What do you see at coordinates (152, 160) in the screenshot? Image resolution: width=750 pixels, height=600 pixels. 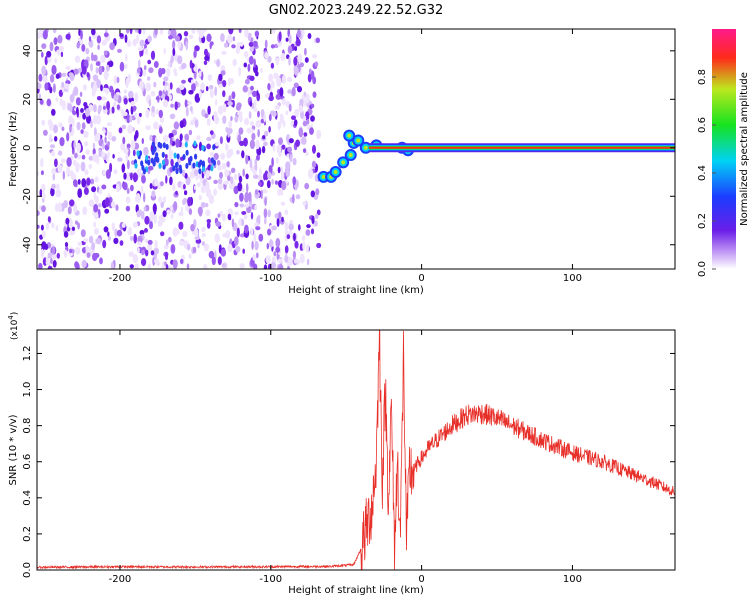 I see `heatmap-noise-blob` at bounding box center [152, 160].